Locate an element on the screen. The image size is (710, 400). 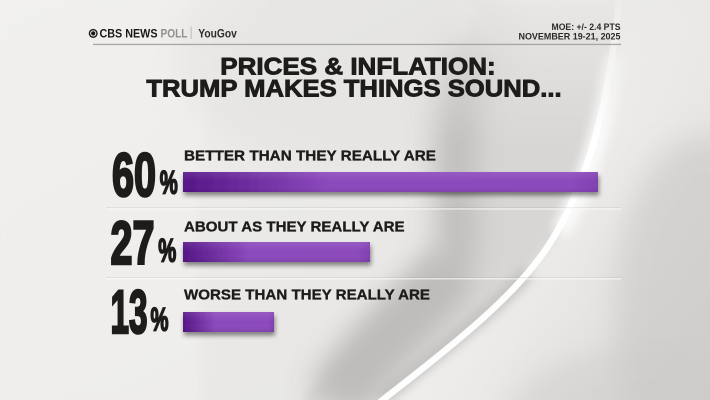
svg-text: PRICES & INFLATION: is located at coordinates (357, 66).